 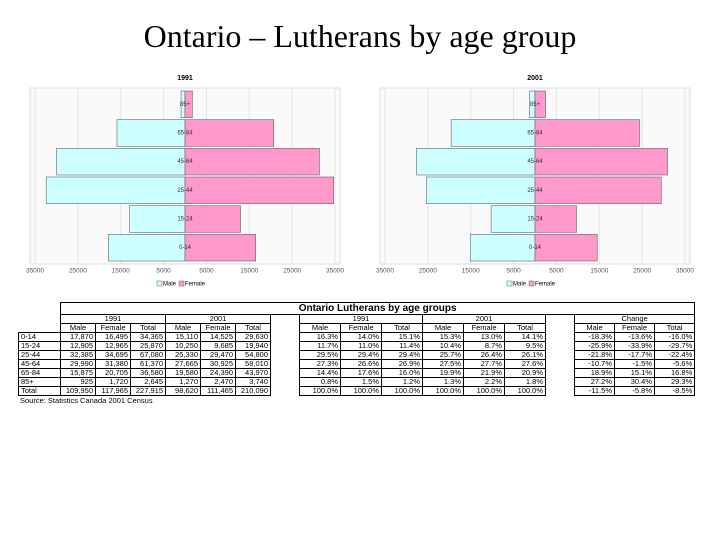 I want to click on table-cell: 15,875, so click(x=78, y=373).